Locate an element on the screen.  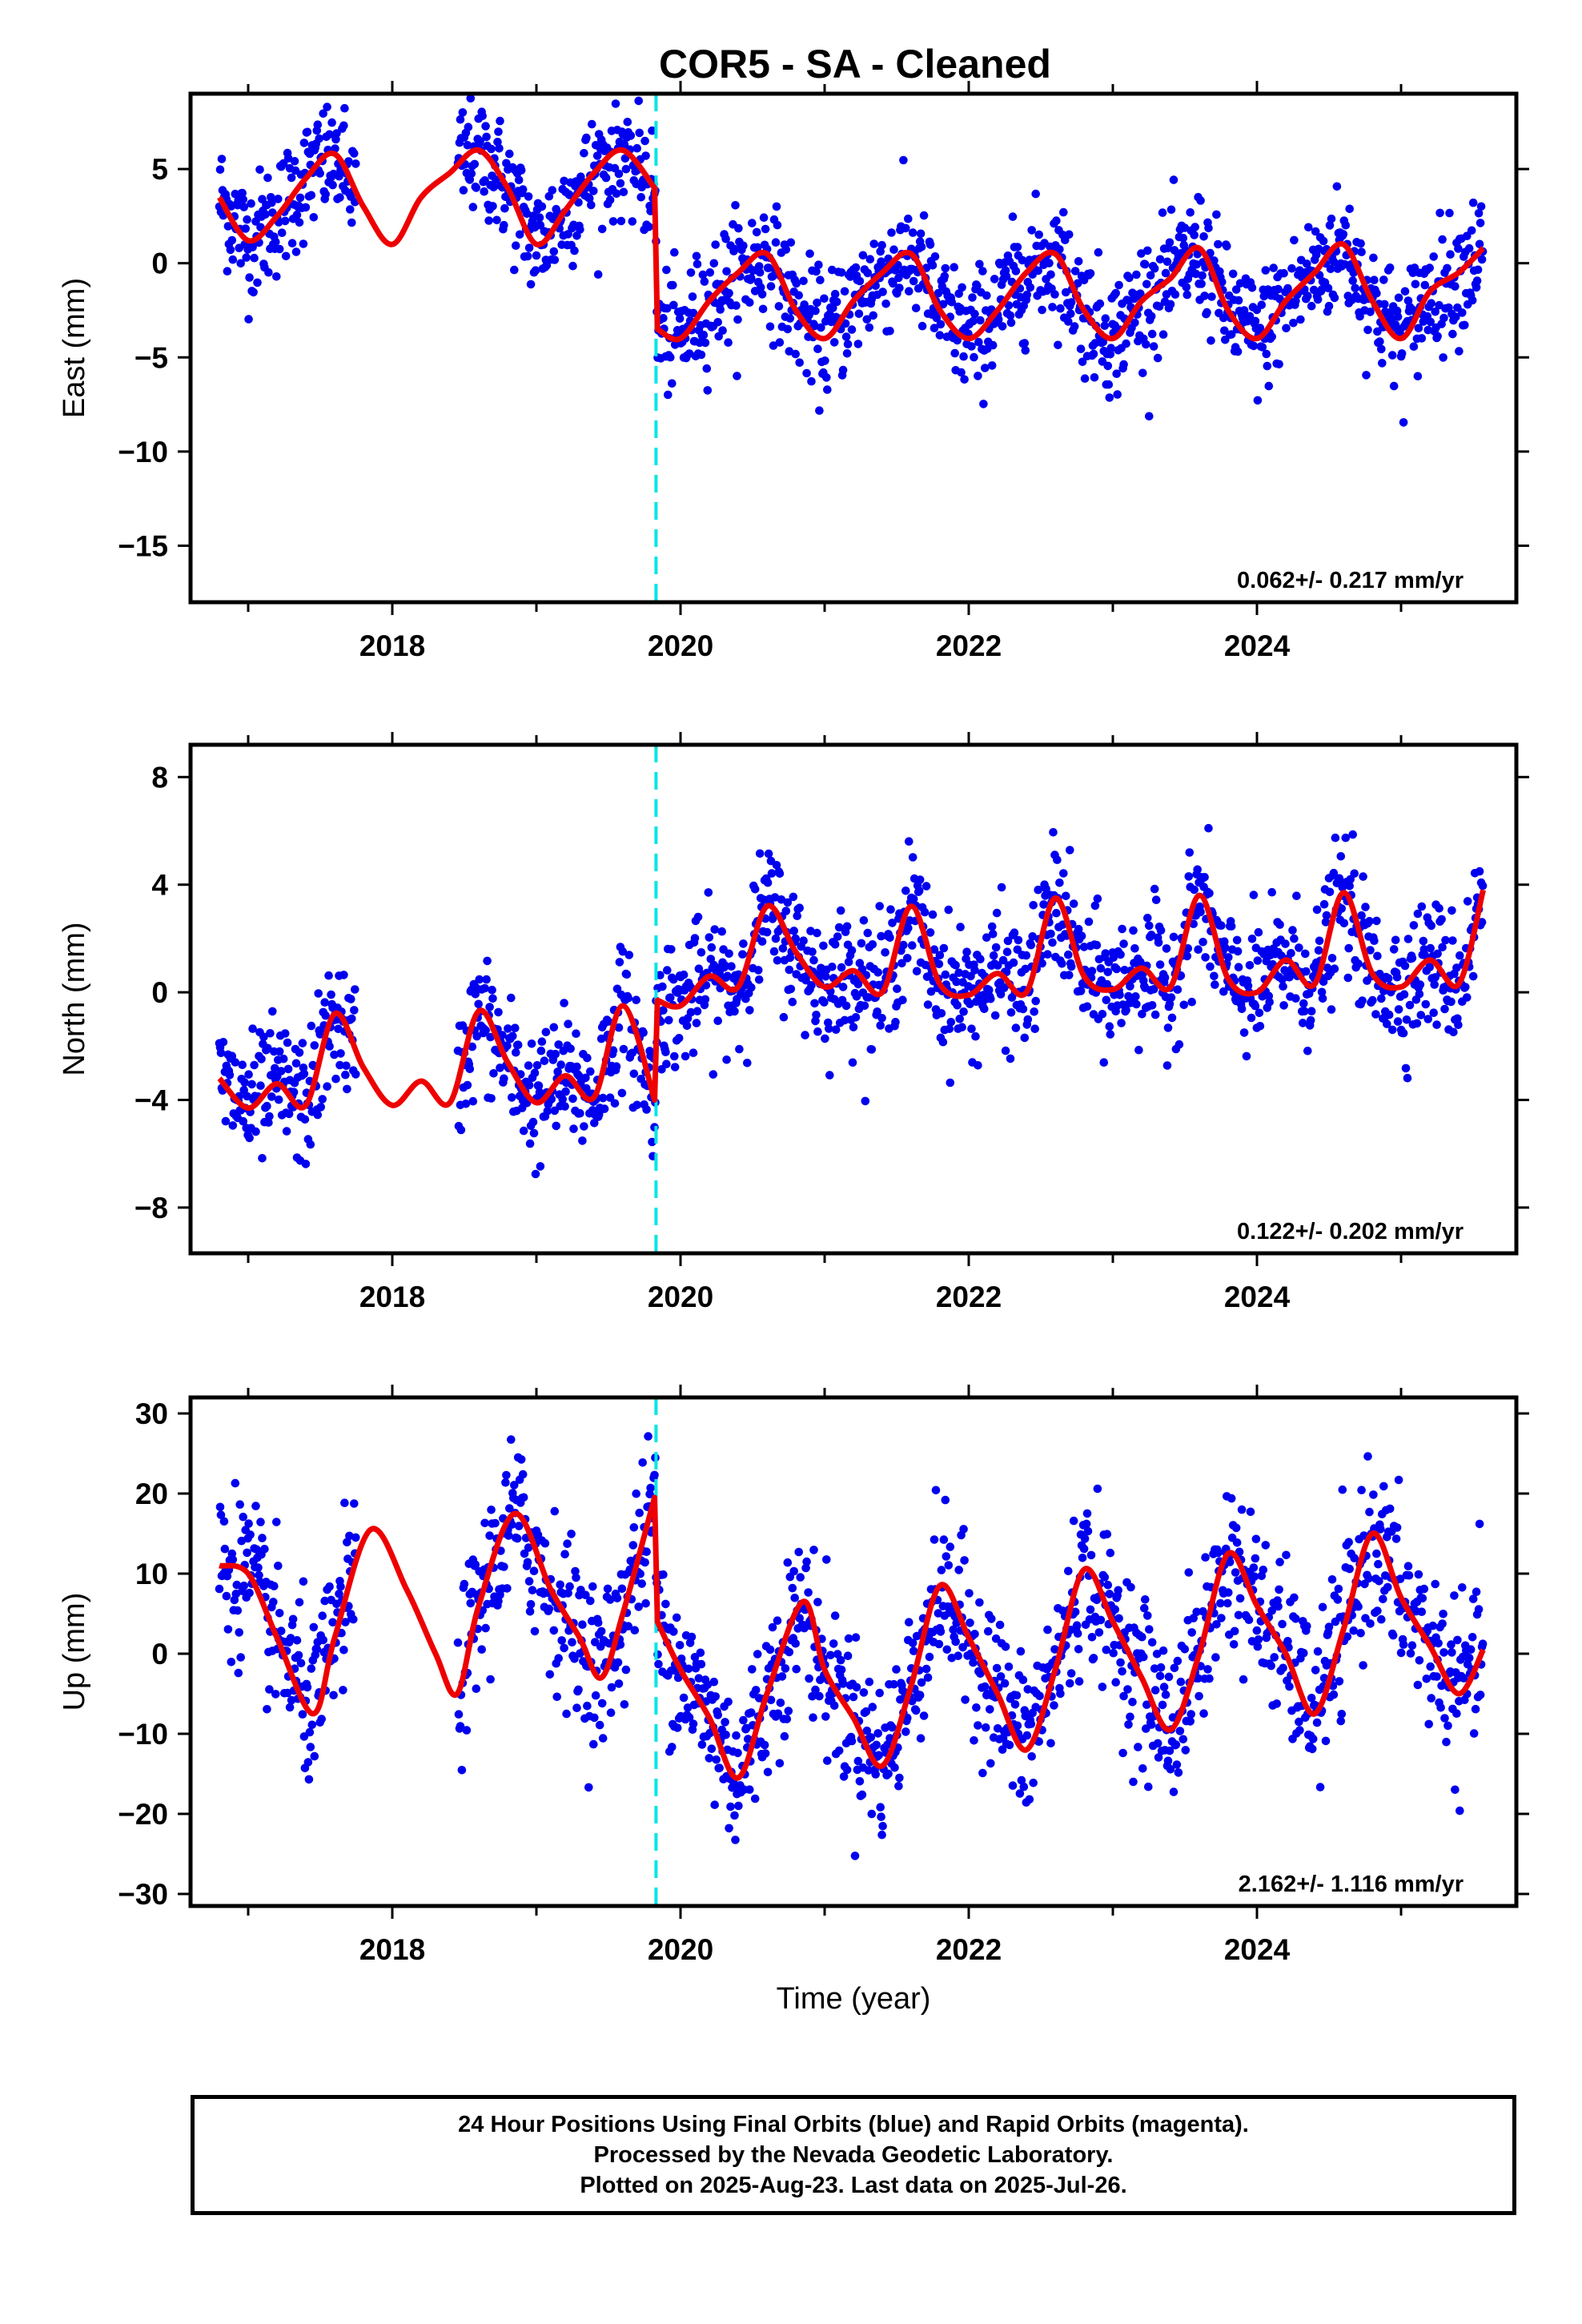
east-points is located at coordinates (851, 260).